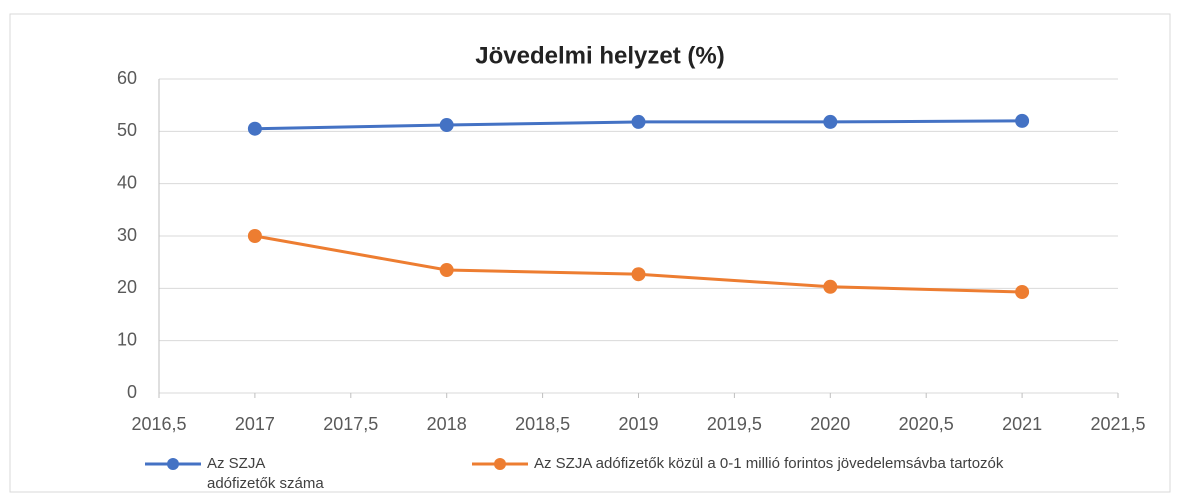  I want to click on x-tick-label: 2017, so click(255, 424).